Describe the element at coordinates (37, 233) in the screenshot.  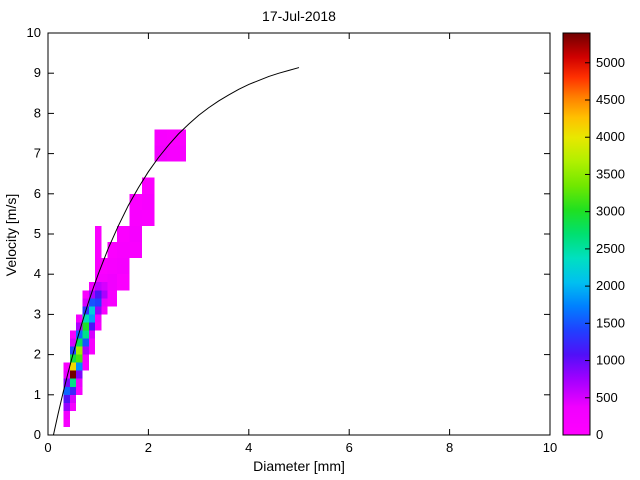
I see `y-tick-label: 5` at that location.